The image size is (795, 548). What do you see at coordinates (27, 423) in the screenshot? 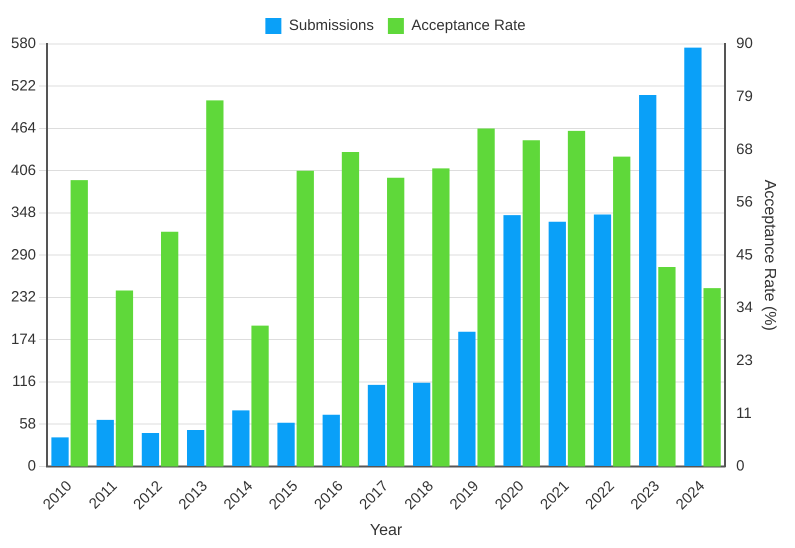
I see `y-tick-label: 58` at bounding box center [27, 423].